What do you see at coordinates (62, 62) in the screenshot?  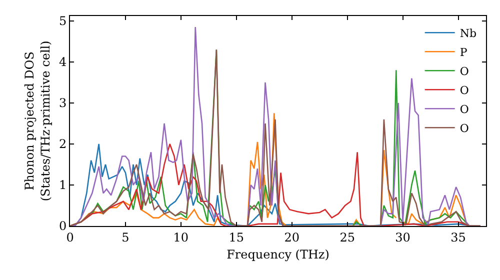 I see `y-tick-label: 4` at bounding box center [62, 62].